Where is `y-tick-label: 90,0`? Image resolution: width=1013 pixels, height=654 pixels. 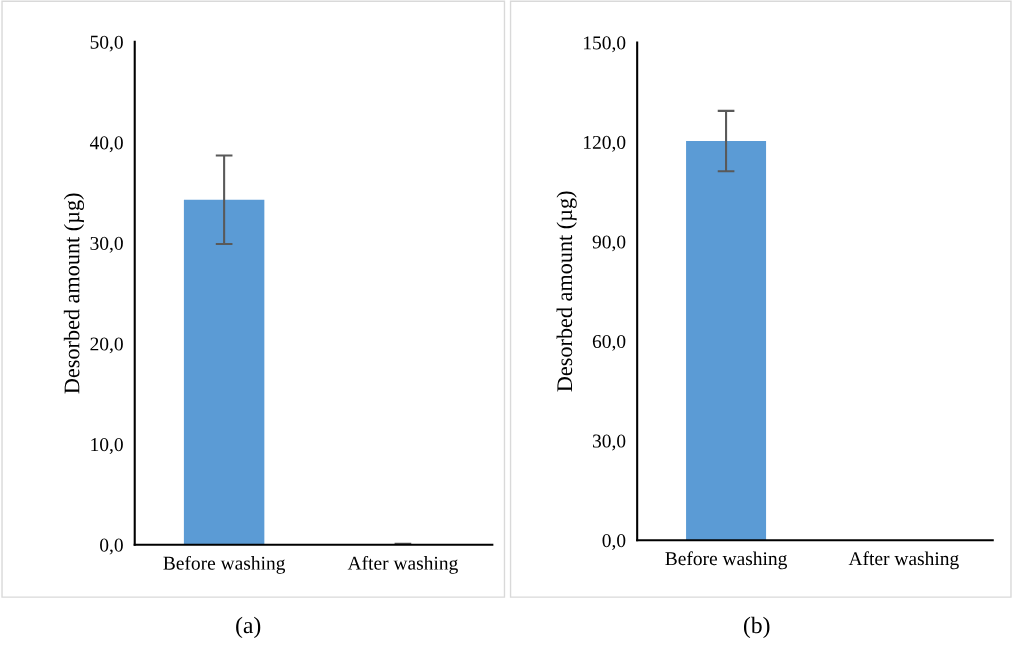 y-tick-label: 90,0 is located at coordinates (609, 243).